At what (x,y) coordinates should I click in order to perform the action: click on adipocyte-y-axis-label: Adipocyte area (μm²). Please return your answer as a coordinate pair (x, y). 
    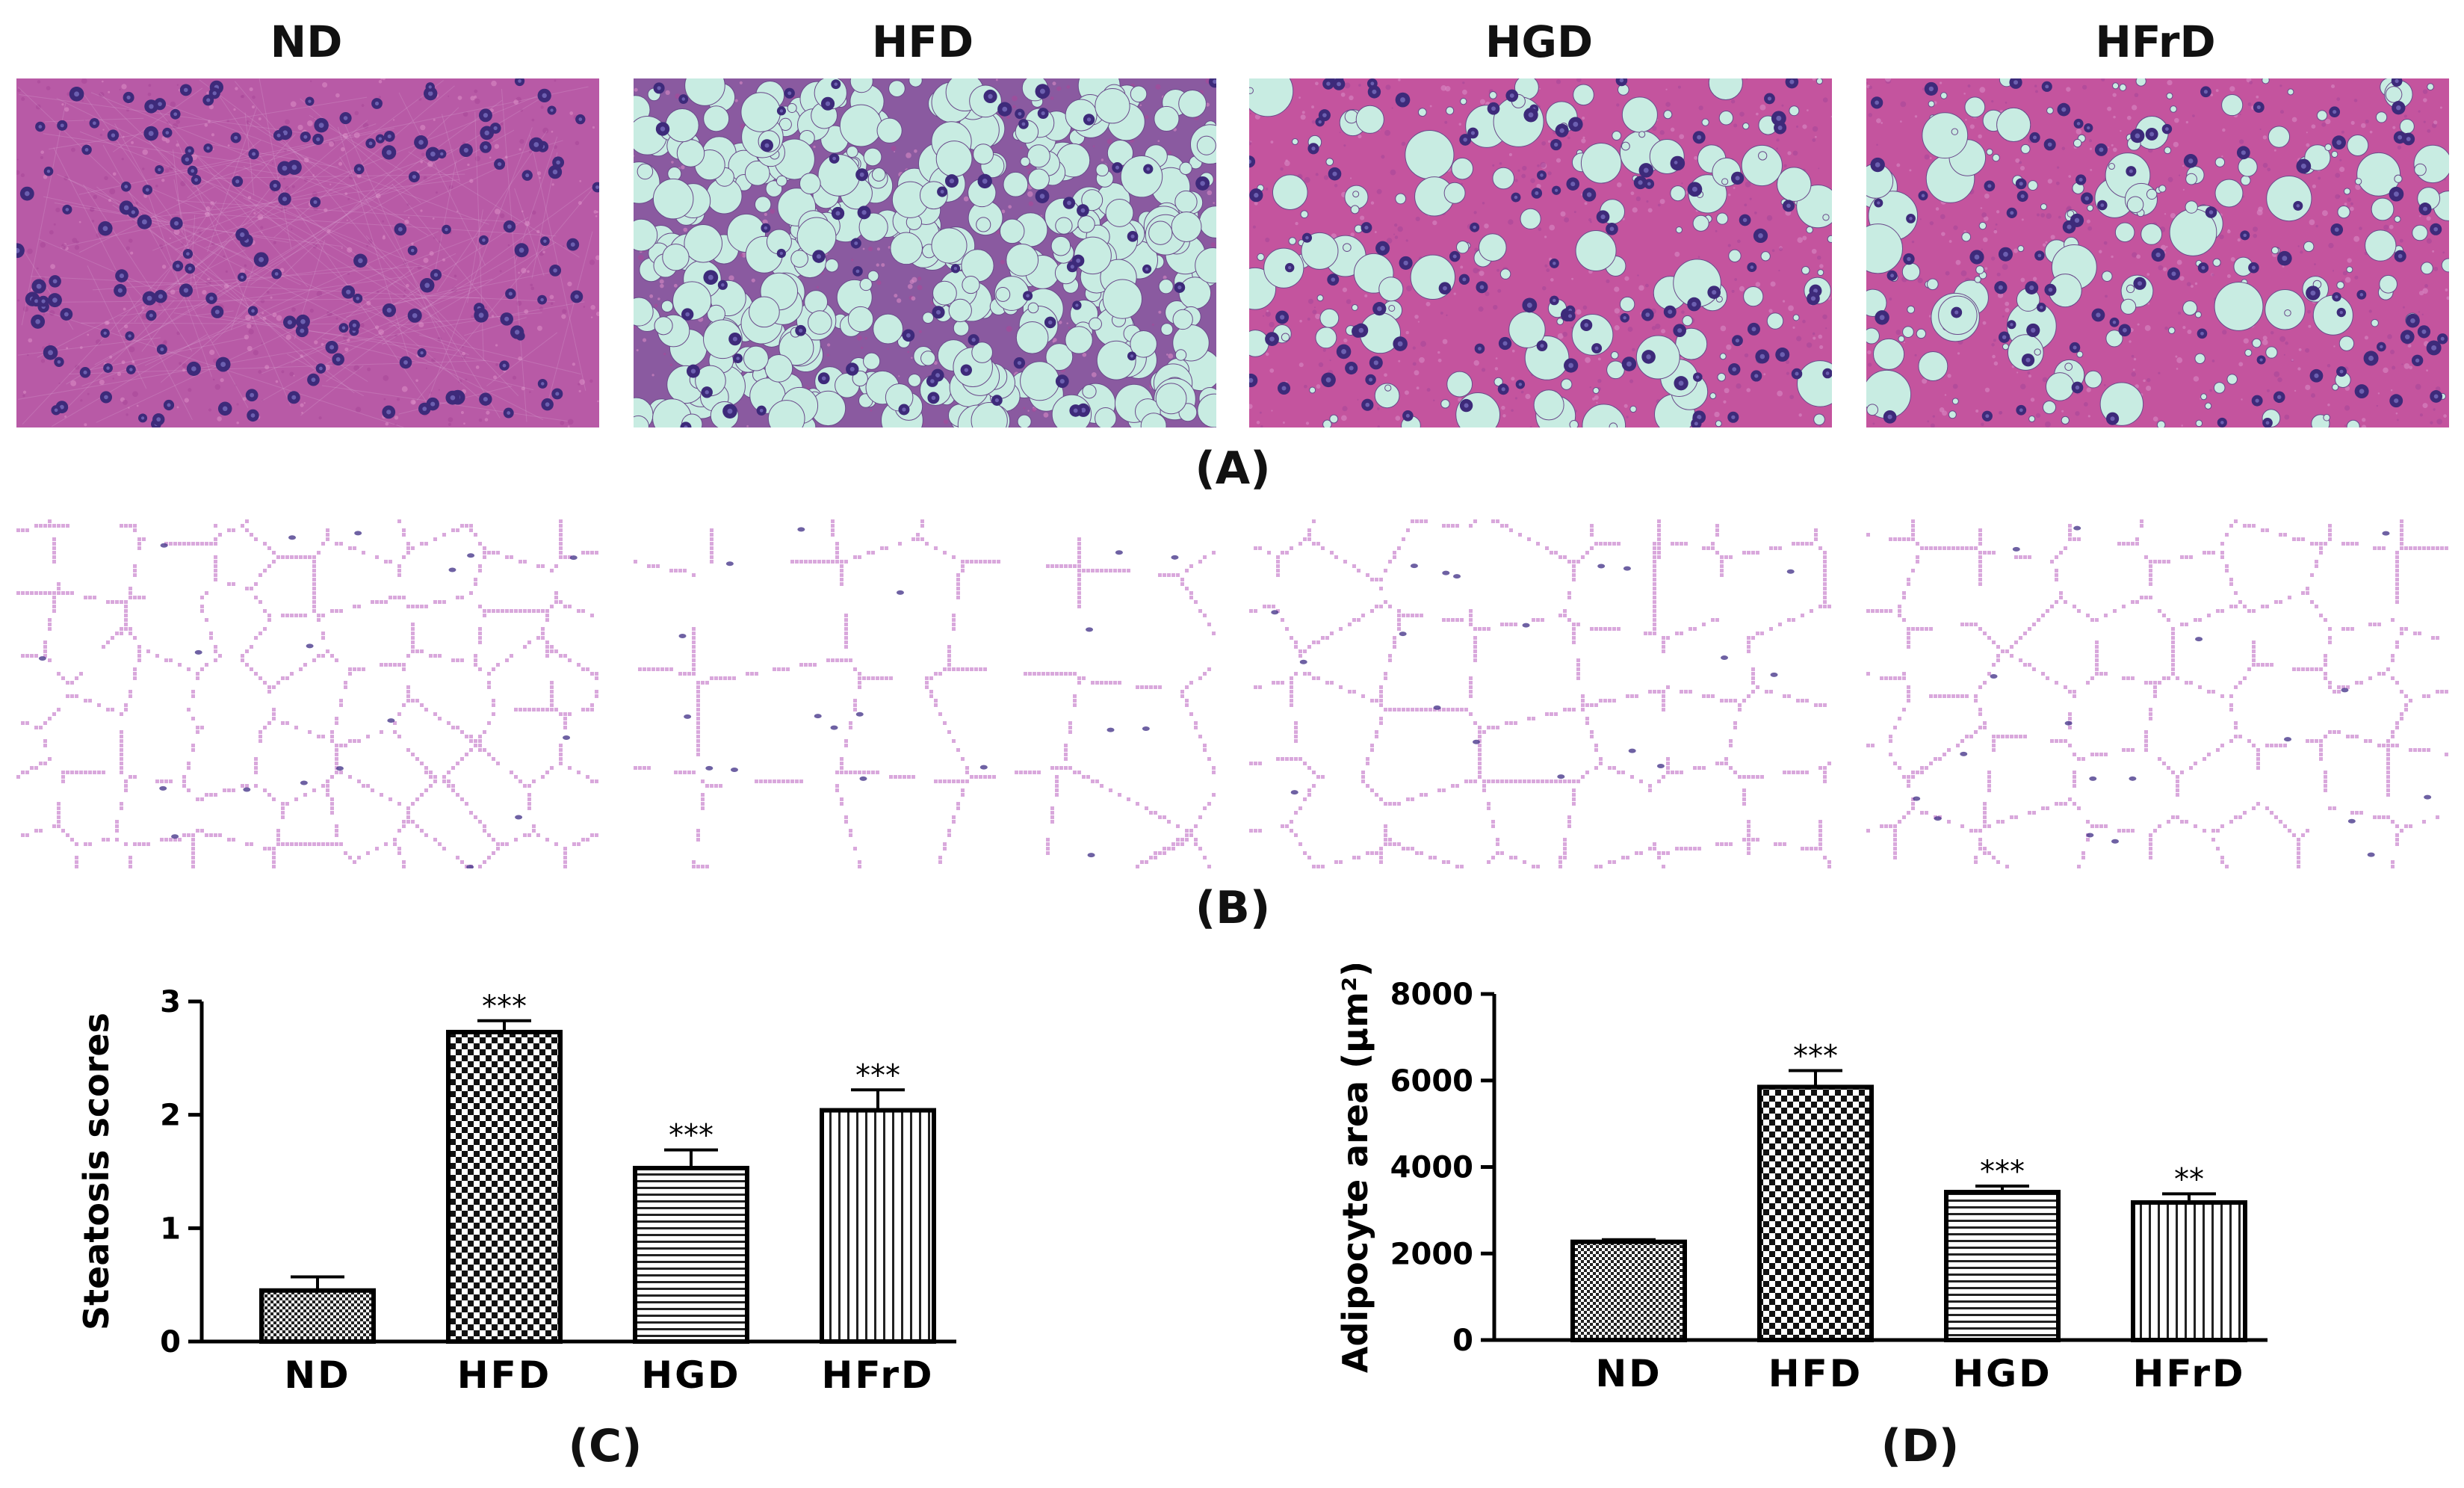
    Looking at the image, I should click on (1355, 1168).